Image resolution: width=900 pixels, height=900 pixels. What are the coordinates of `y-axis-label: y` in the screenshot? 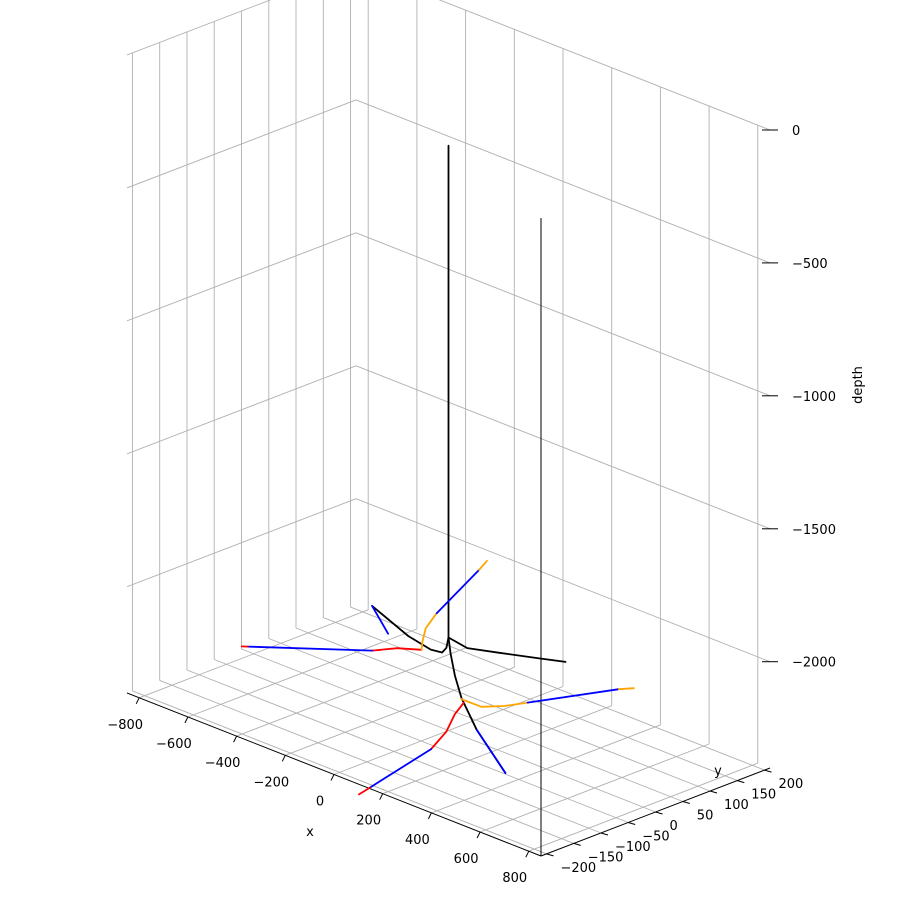 It's located at (718, 771).